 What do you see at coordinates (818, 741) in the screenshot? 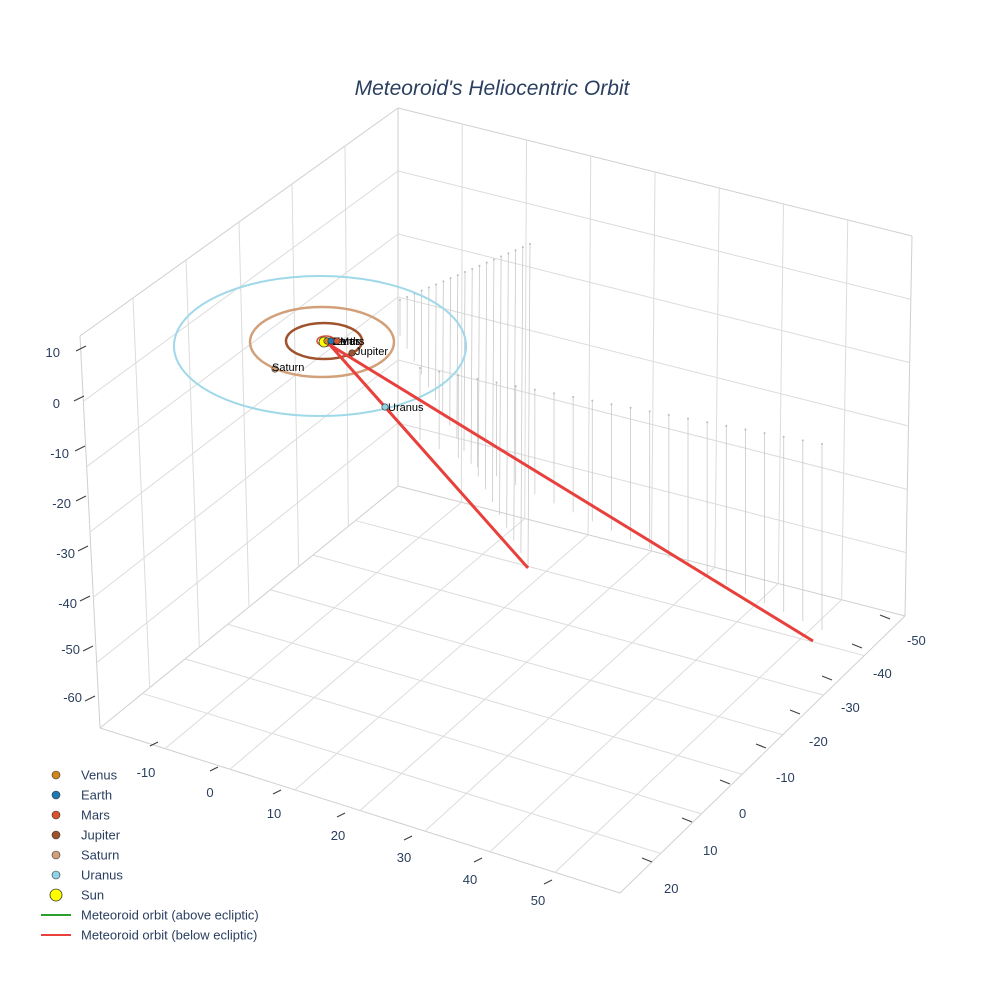
I see `x-axis-tick-label: -20` at bounding box center [818, 741].